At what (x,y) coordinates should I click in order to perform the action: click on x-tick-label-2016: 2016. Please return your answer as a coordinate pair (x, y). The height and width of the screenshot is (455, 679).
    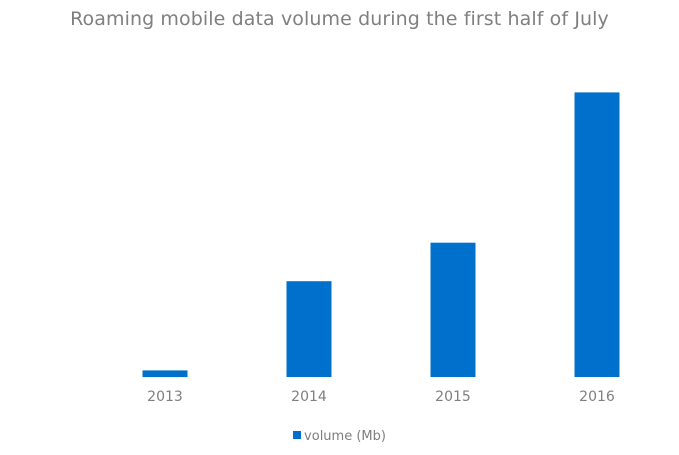
    Looking at the image, I should click on (597, 397).